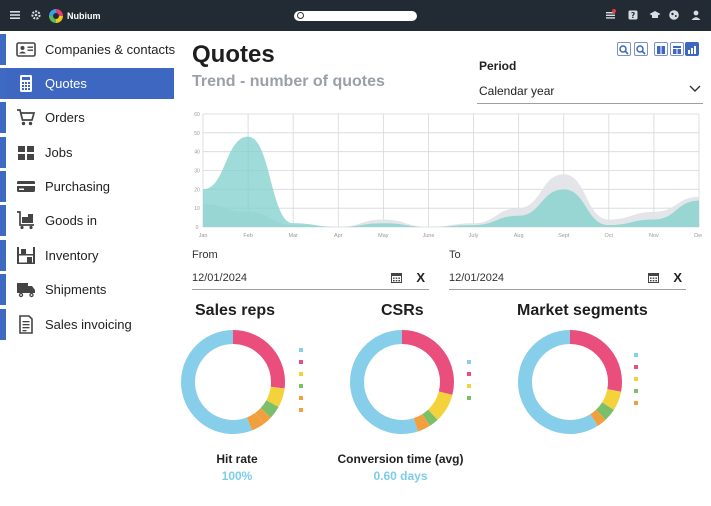 This screenshot has height=506, width=711. Describe the element at coordinates (26, 186) in the screenshot. I see `purchasing-icon` at that location.